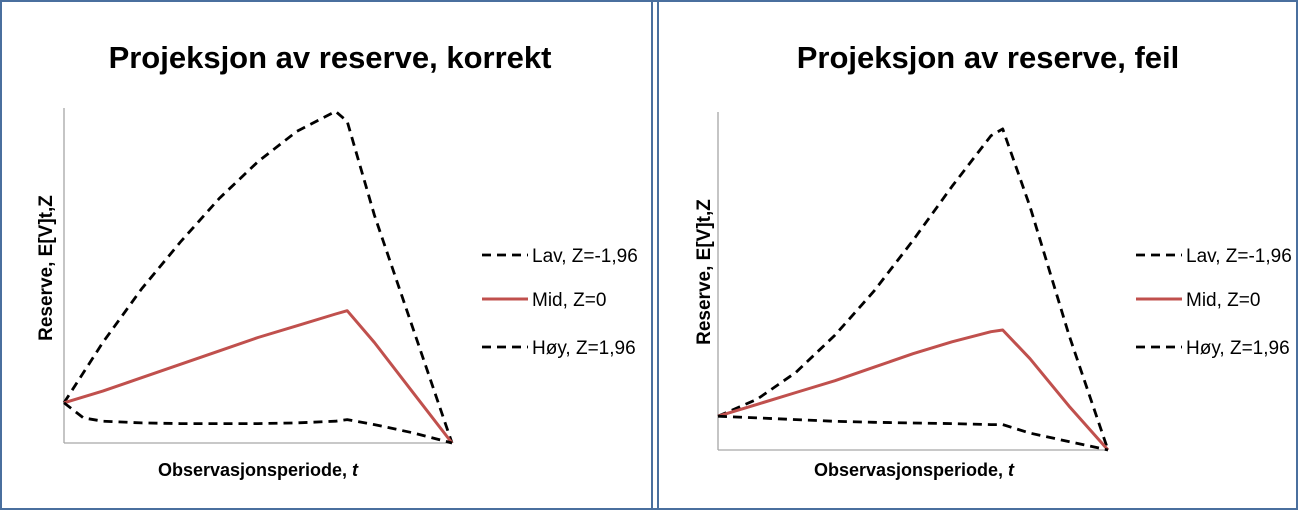 The height and width of the screenshot is (512, 1298). Describe the element at coordinates (658, 255) in the screenshot. I see `frame-divider-right` at that location.